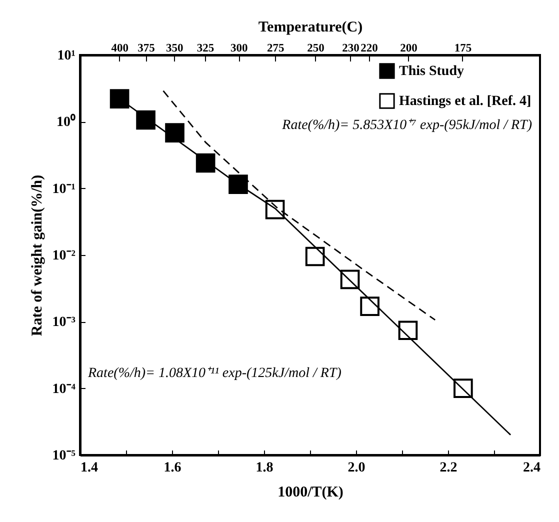 The image size is (559, 522). Describe the element at coordinates (465, 101) in the screenshot. I see `legend-label: Hastings et al. [Ref. 4]` at that location.